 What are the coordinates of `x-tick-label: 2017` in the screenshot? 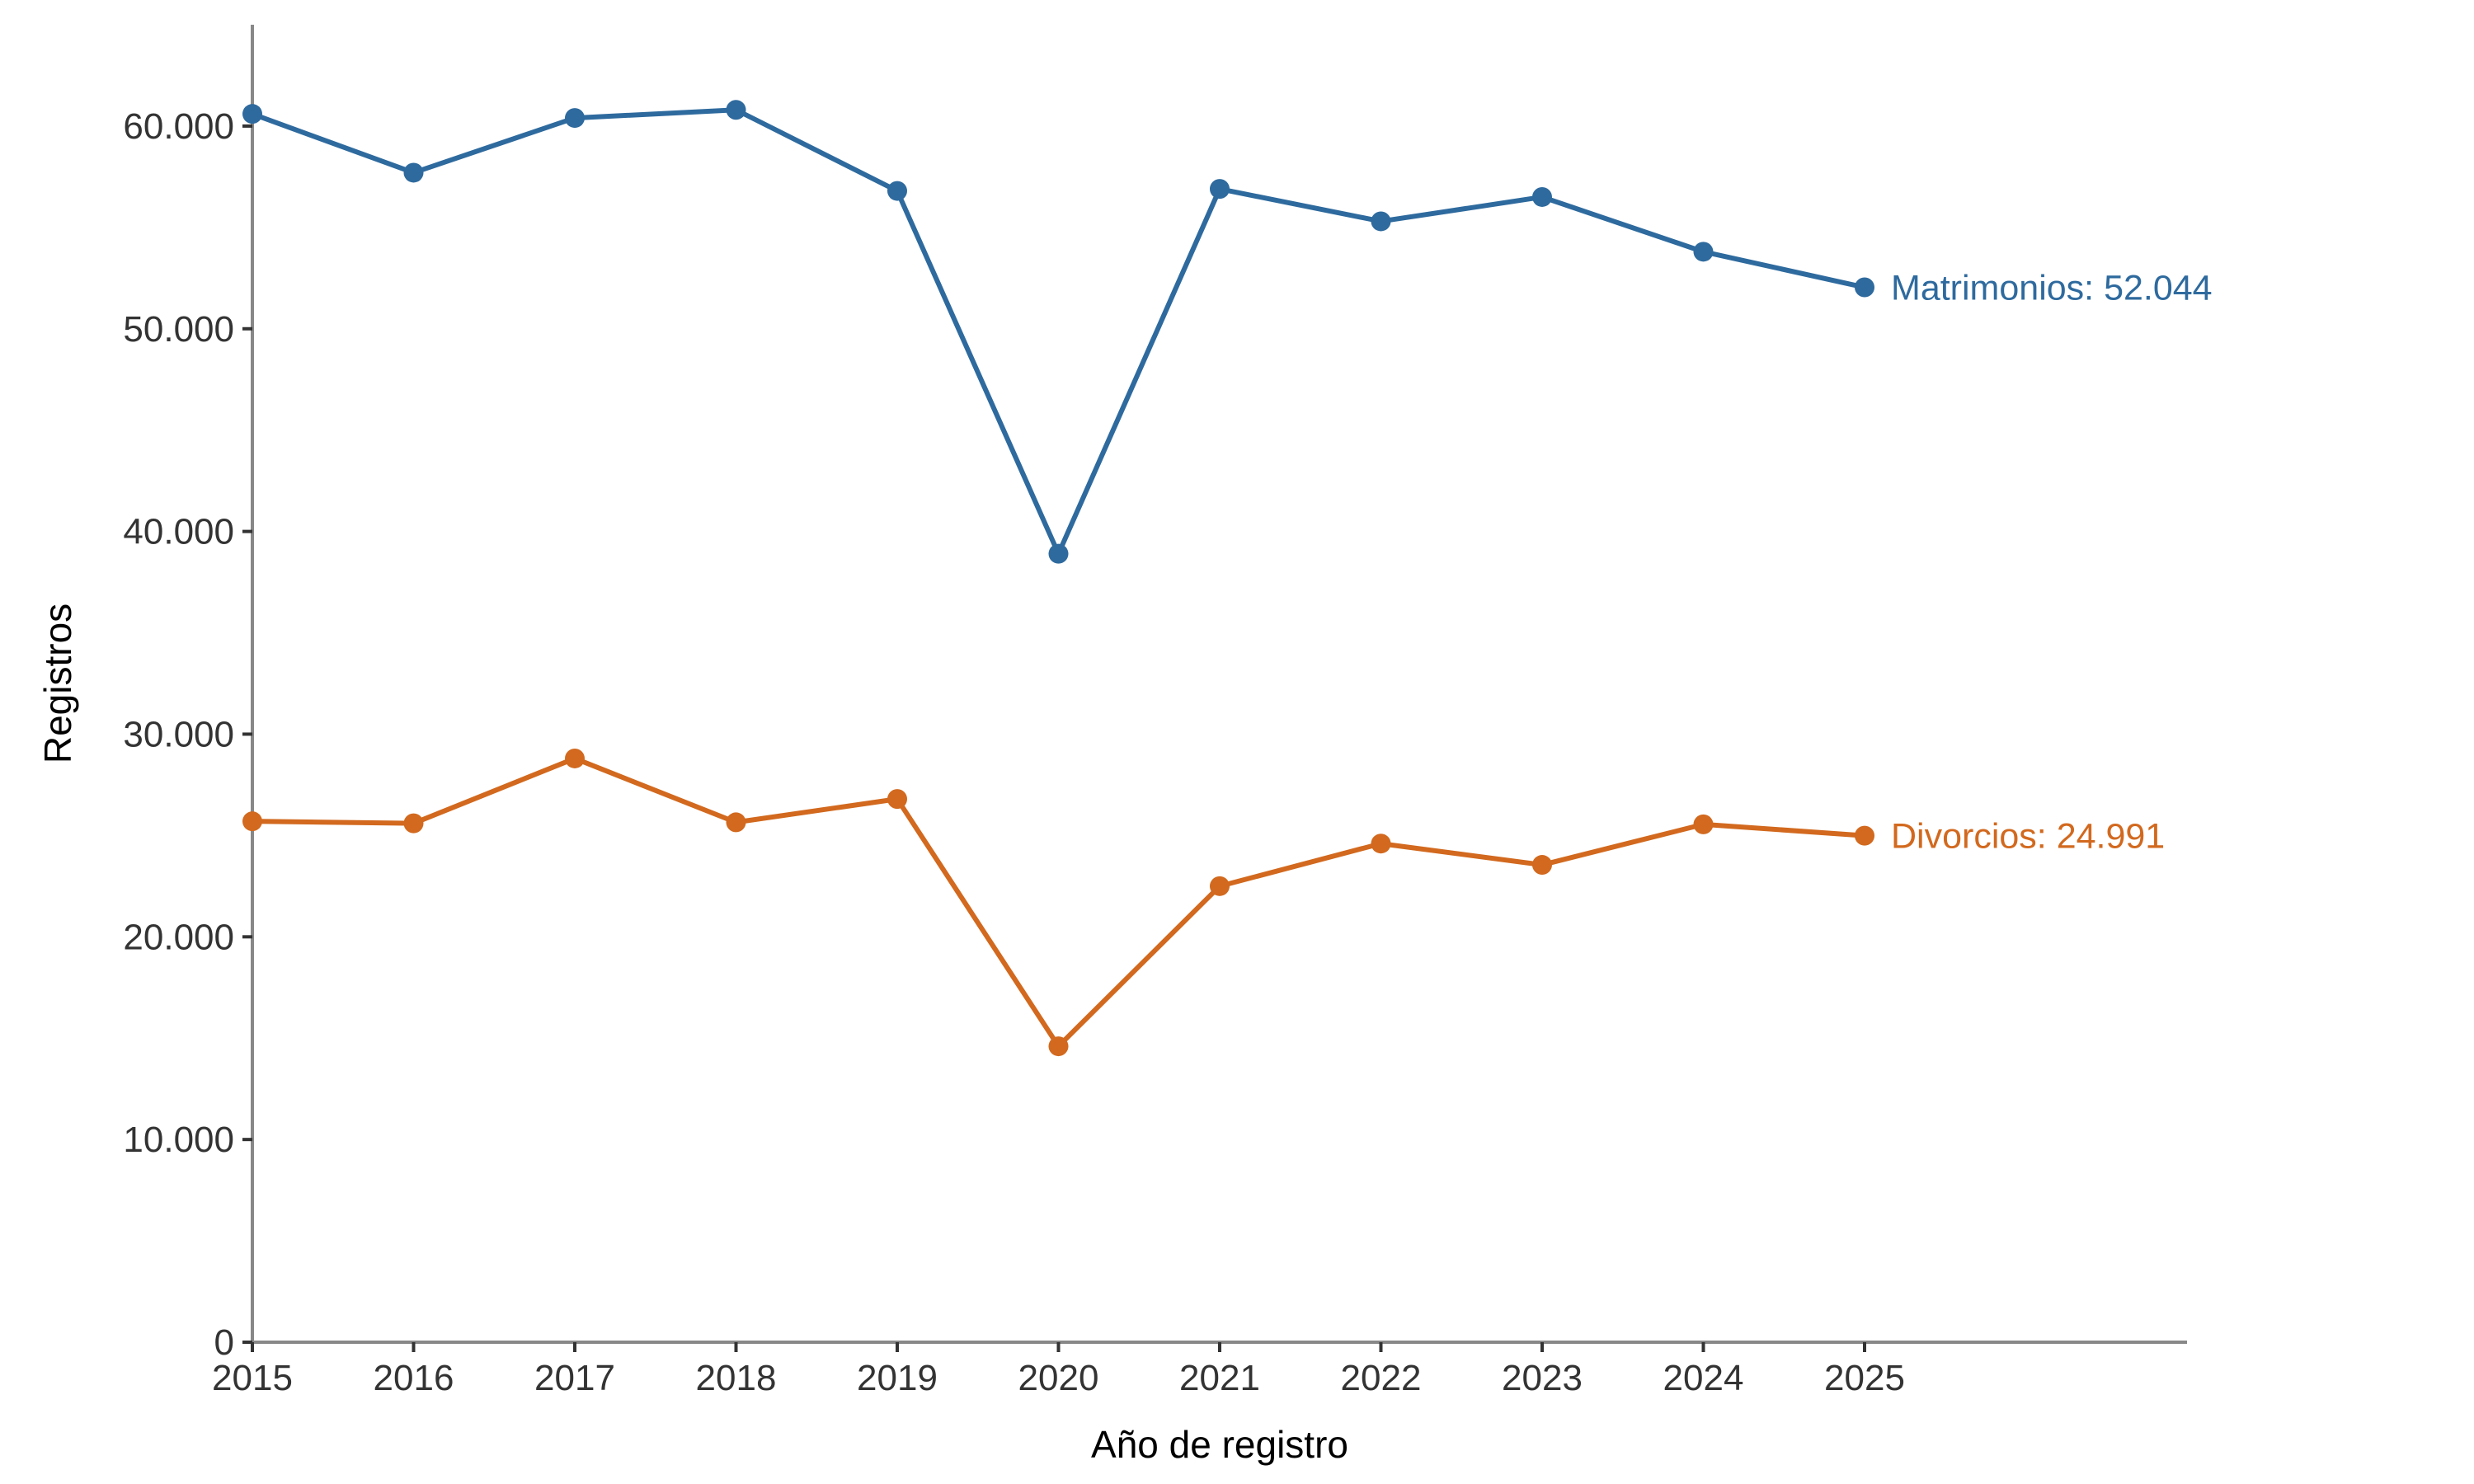 It's located at (574, 1378).